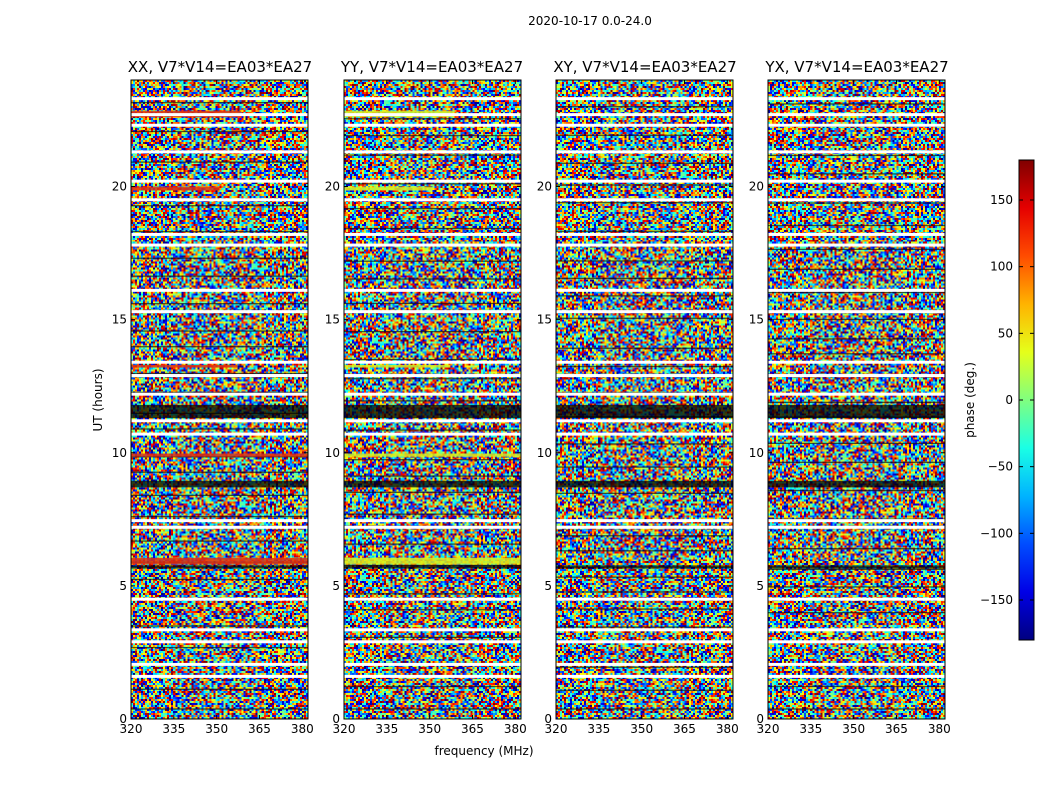  I want to click on x-tick-label: 350, so click(853, 729).